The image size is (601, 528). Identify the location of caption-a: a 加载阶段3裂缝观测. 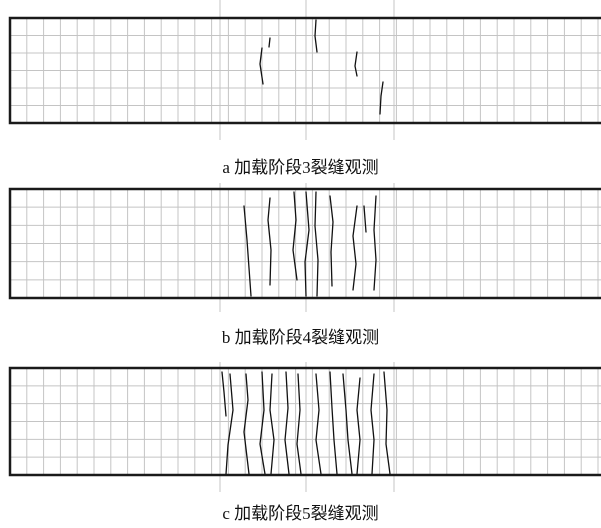
(300, 167).